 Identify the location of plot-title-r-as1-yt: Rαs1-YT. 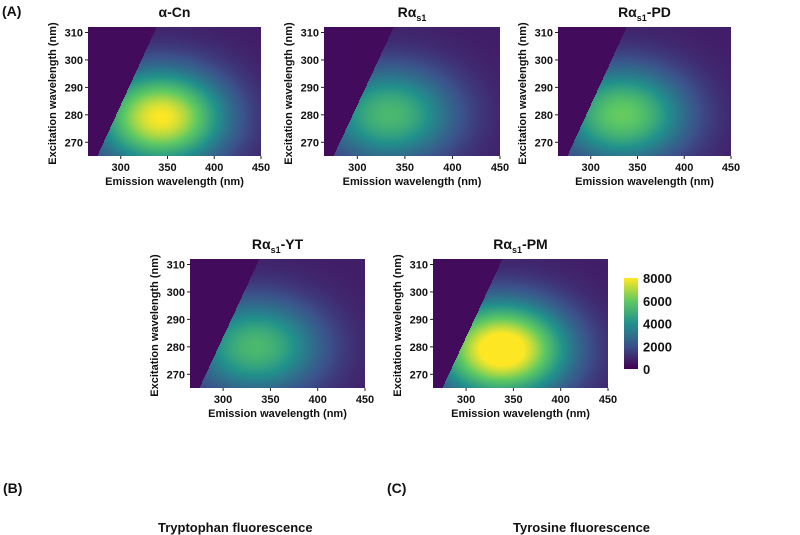
(277, 245).